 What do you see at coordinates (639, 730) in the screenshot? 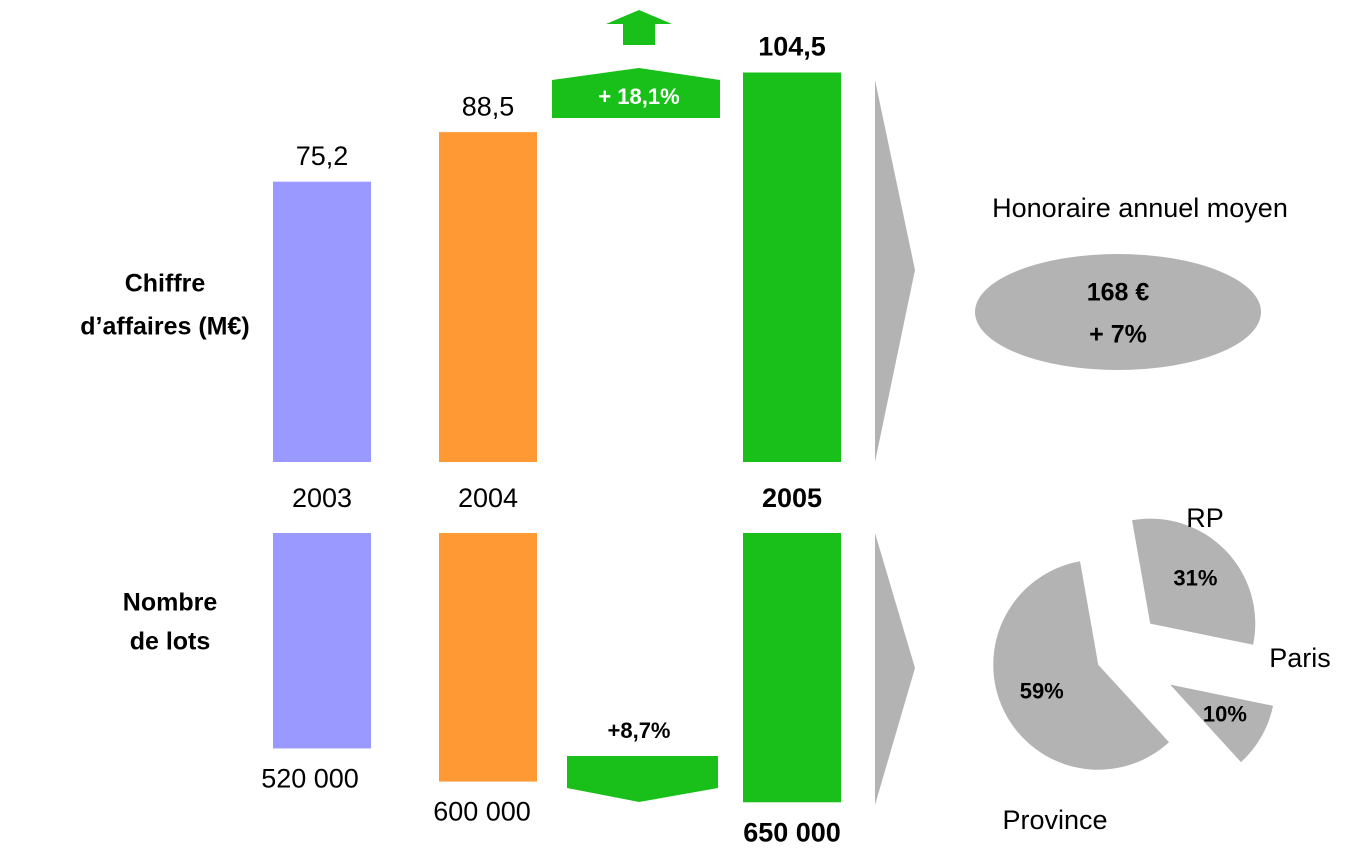
I see `growth-label: +8,7%` at bounding box center [639, 730].